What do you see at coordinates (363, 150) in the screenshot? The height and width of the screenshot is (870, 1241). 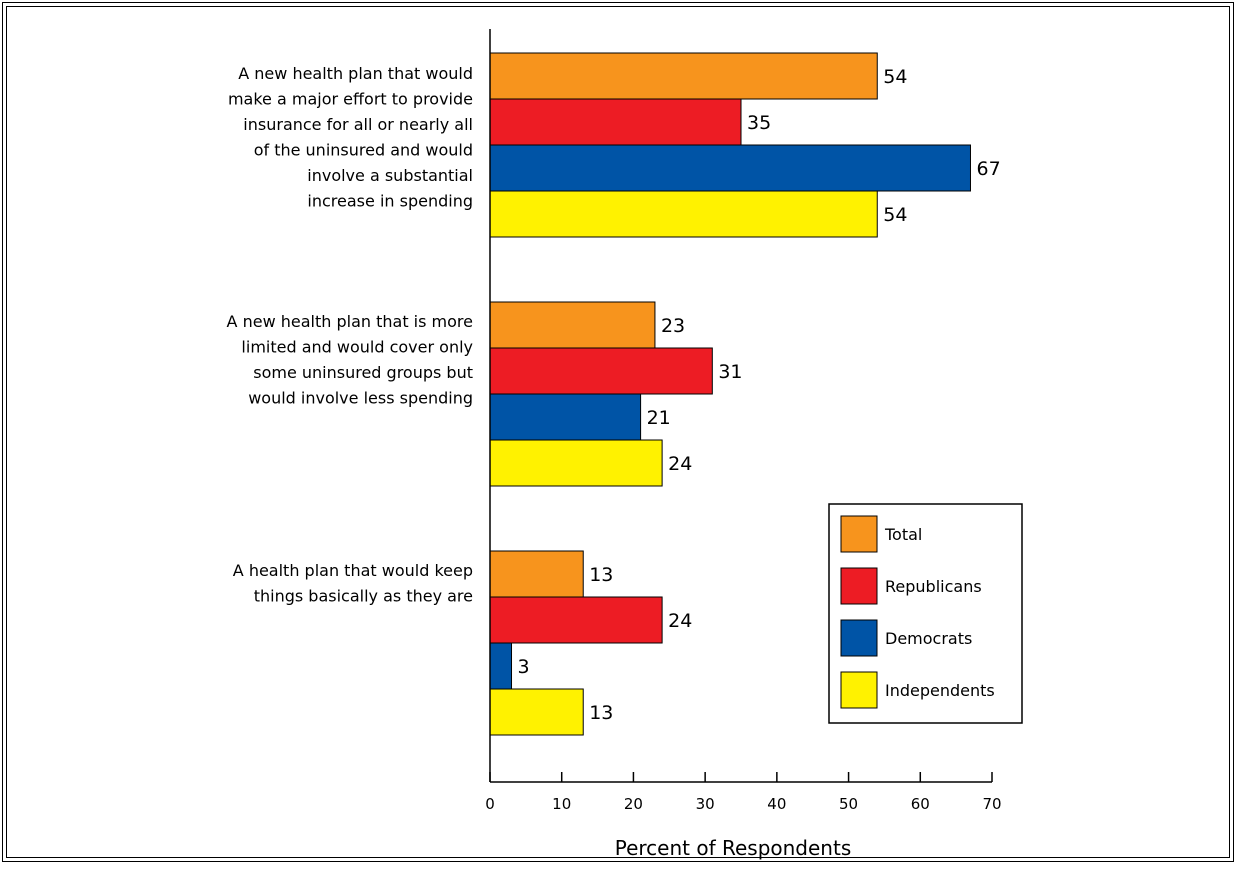 I see `category-label-line: of the uninsured and would` at bounding box center [363, 150].